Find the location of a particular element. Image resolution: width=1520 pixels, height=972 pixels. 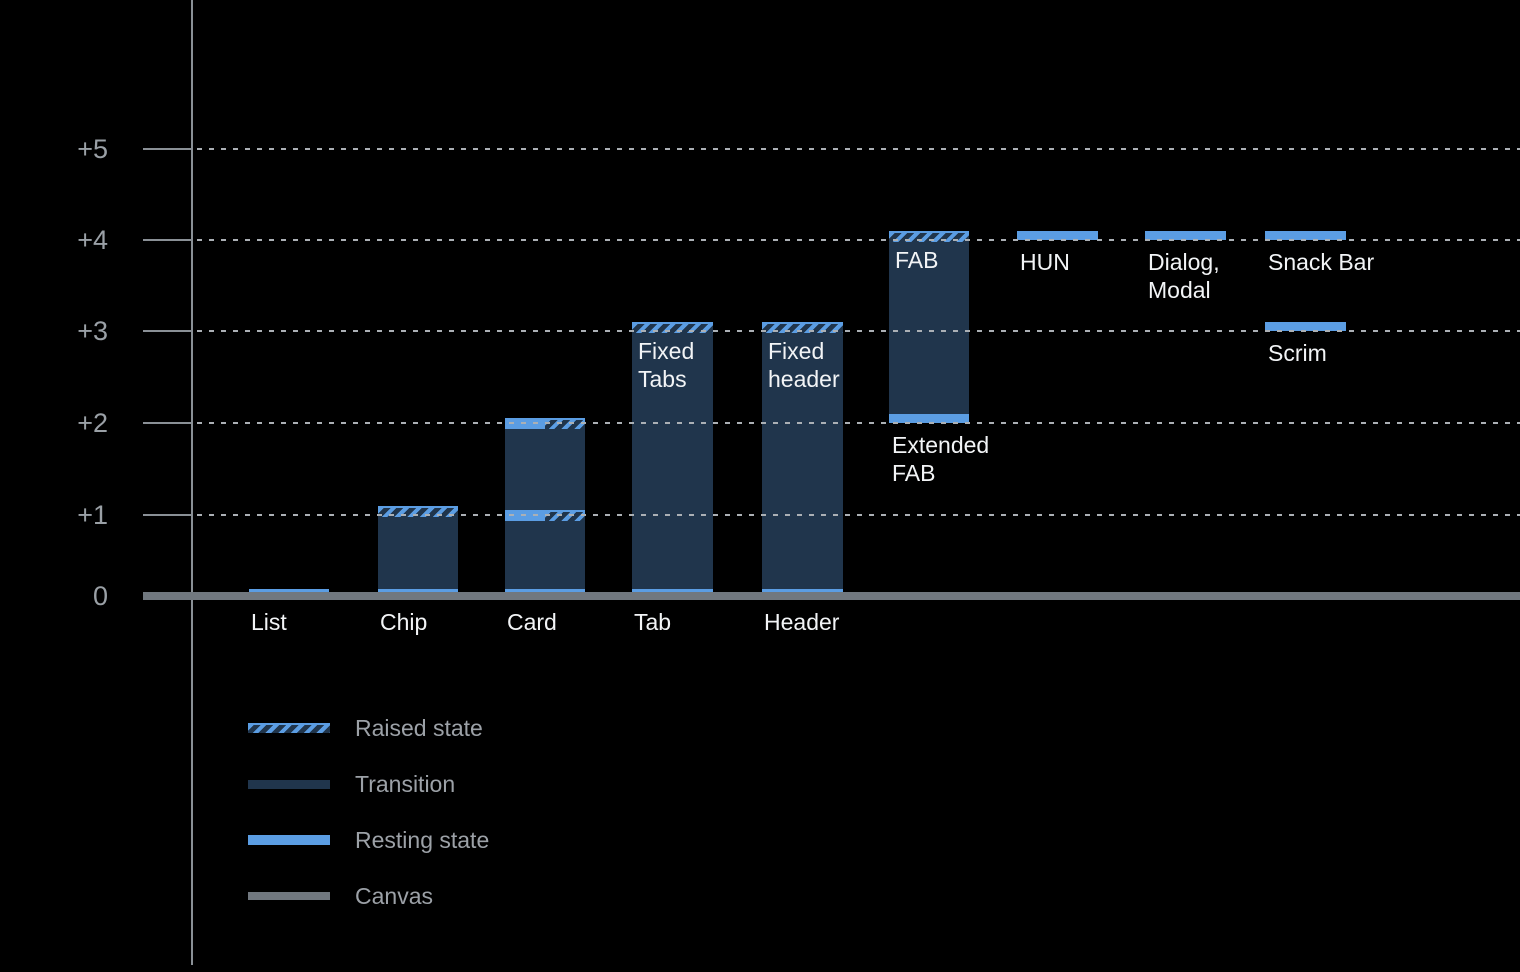

y-axis-tick-label-0: 0 is located at coordinates (100, 596).